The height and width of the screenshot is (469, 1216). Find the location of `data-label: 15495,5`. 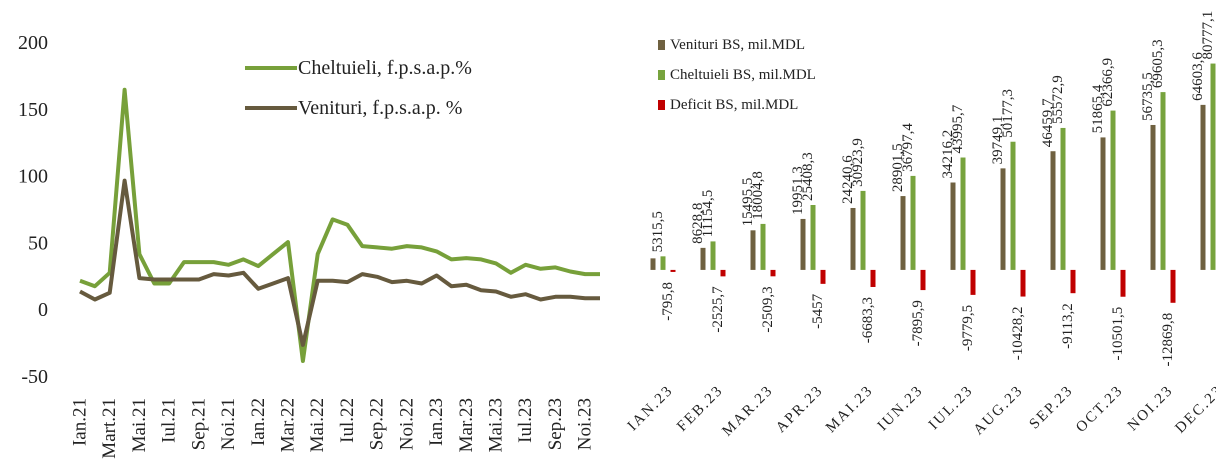

data-label: 15495,5 is located at coordinates (748, 202).